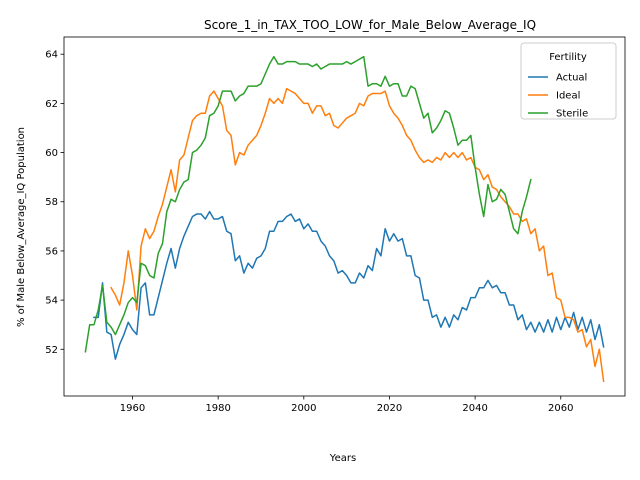  What do you see at coordinates (346, 405) in the screenshot?
I see `x-axis: 1960 1980 2000 2020 2040 2060` at bounding box center [346, 405].